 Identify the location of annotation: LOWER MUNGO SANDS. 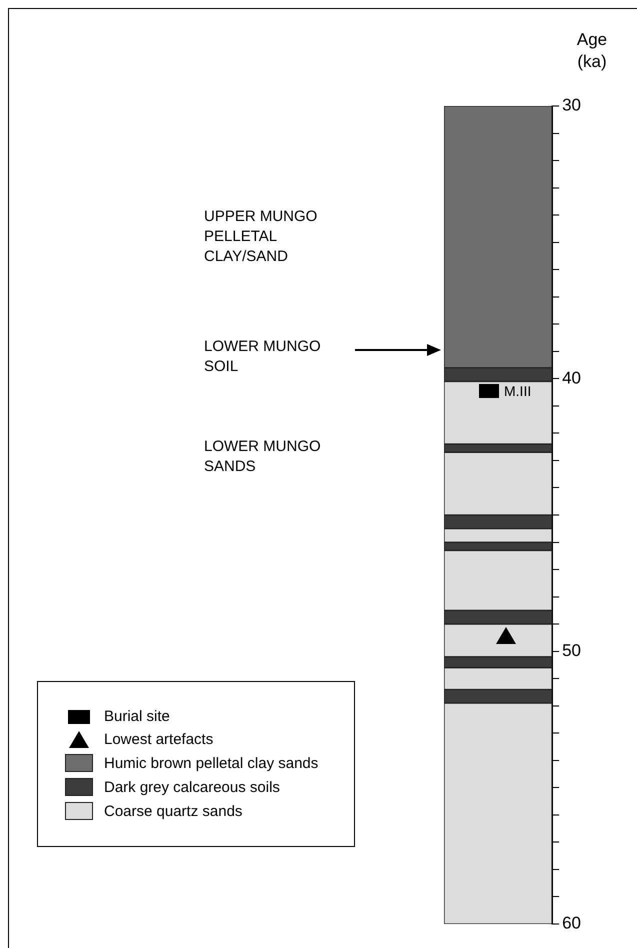
(263, 457).